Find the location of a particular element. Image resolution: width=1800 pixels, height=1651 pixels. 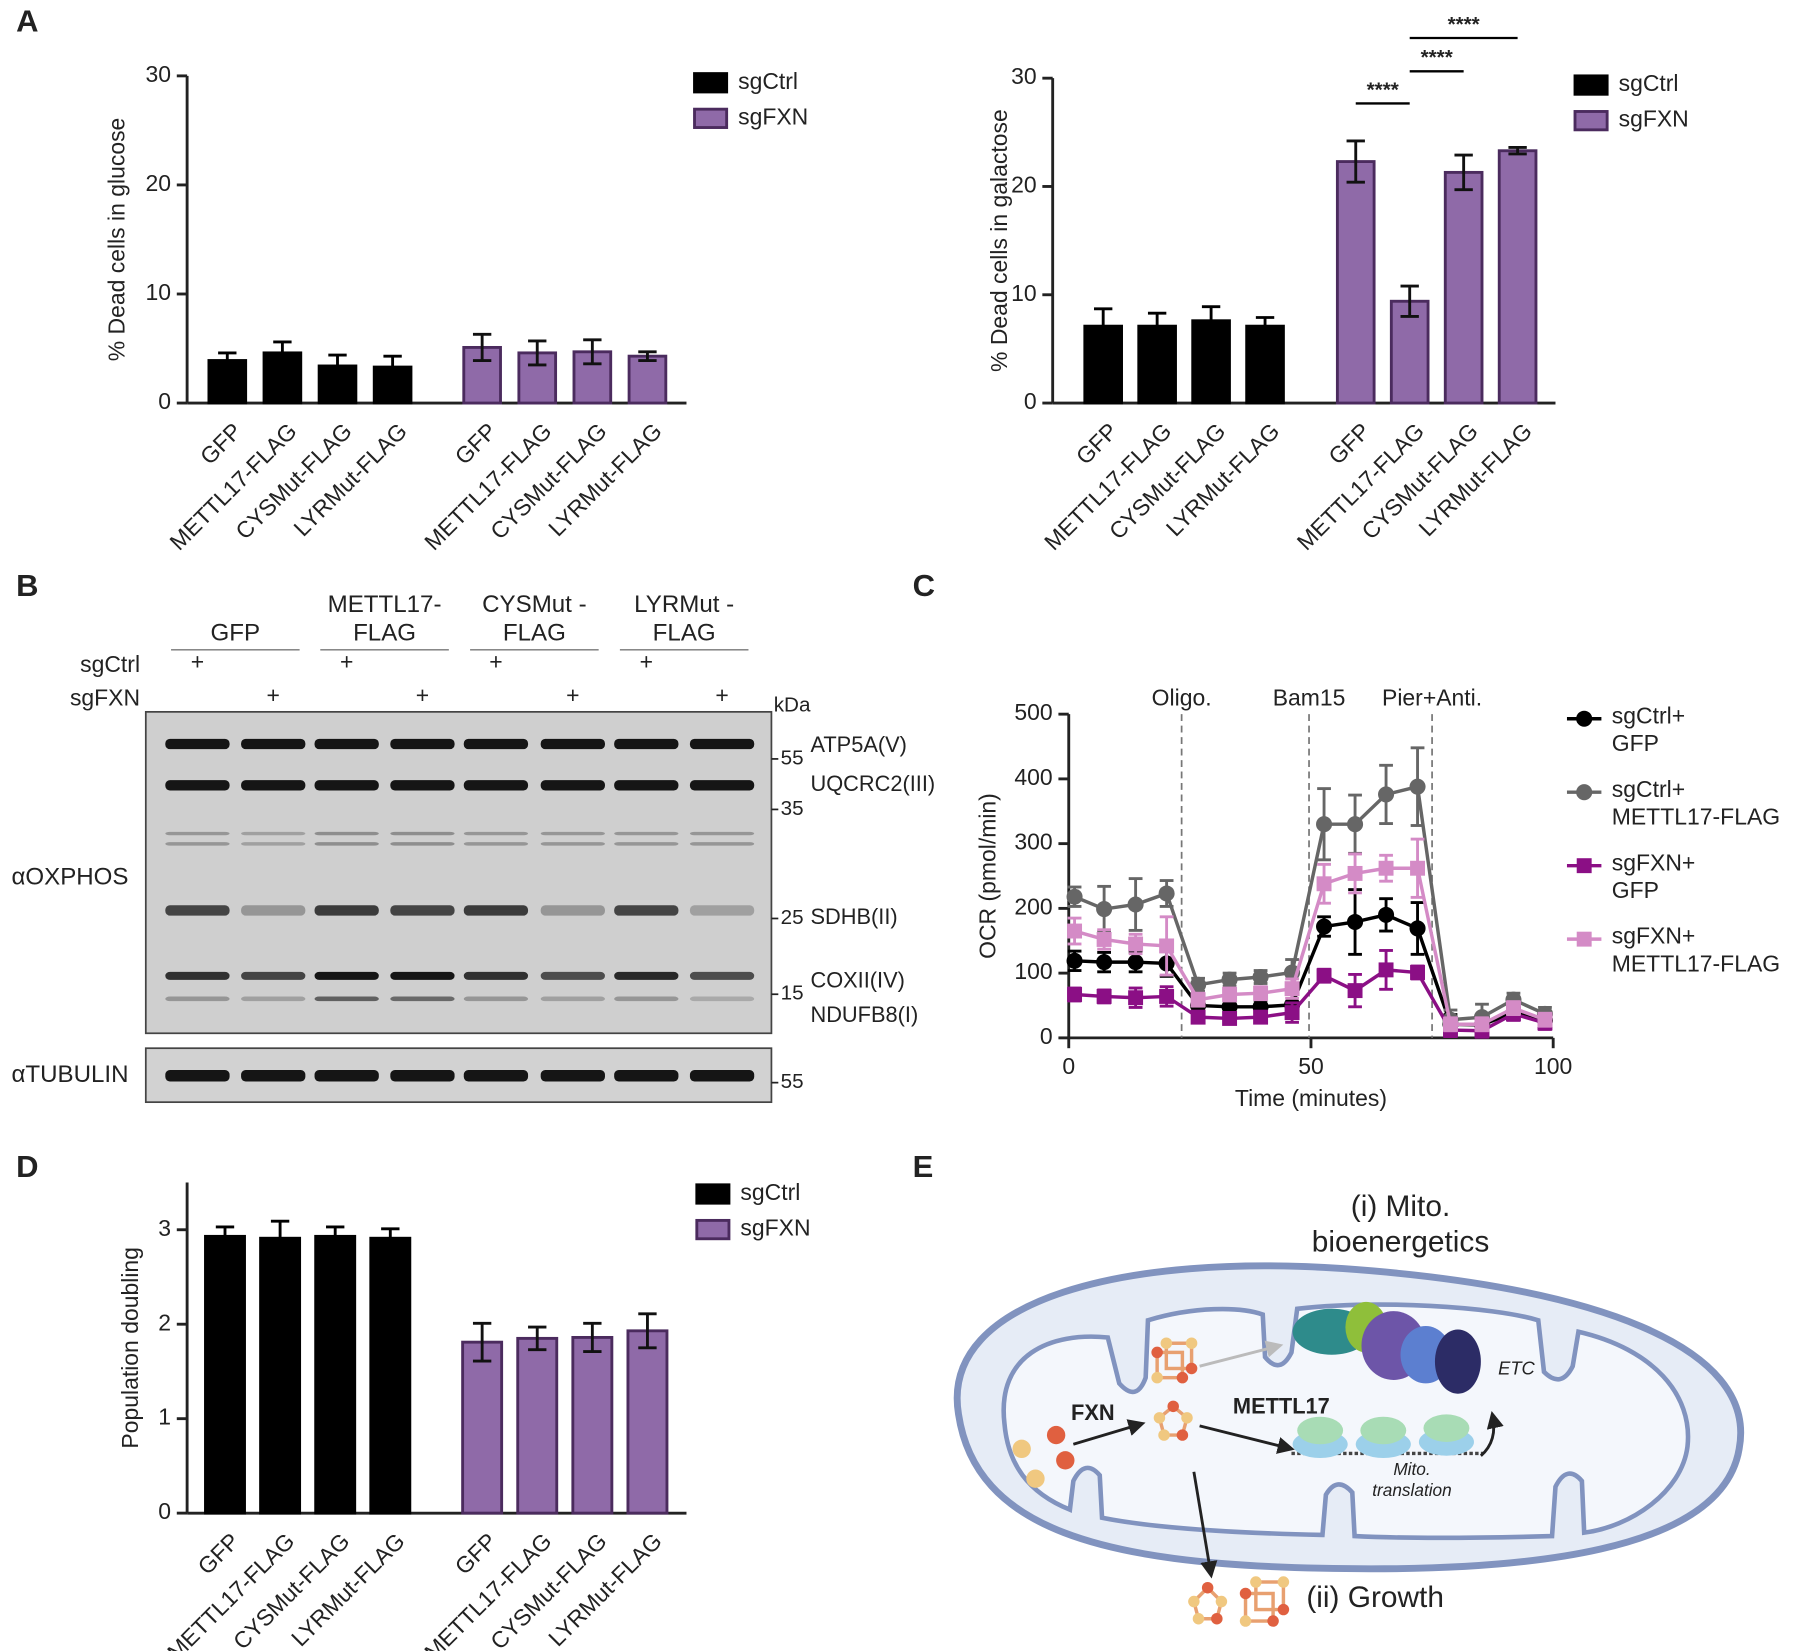

x-axis-label: Time (minutes) is located at coordinates (1311, 1098).